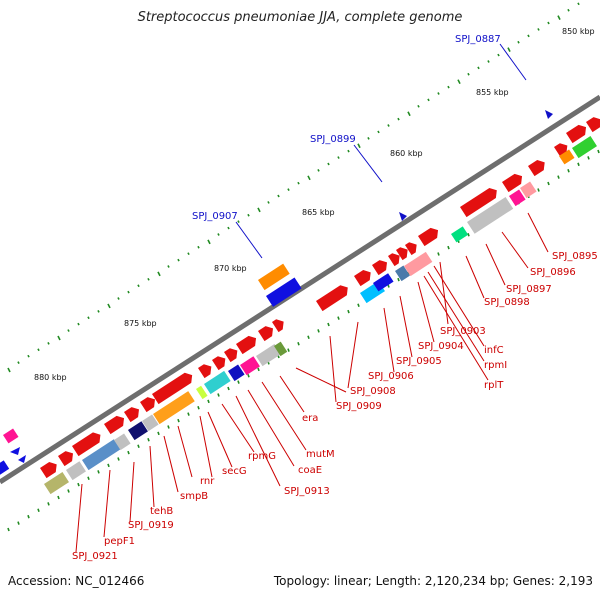 This screenshot has height=600, width=600. I want to click on gene-label: era, so click(310, 418).